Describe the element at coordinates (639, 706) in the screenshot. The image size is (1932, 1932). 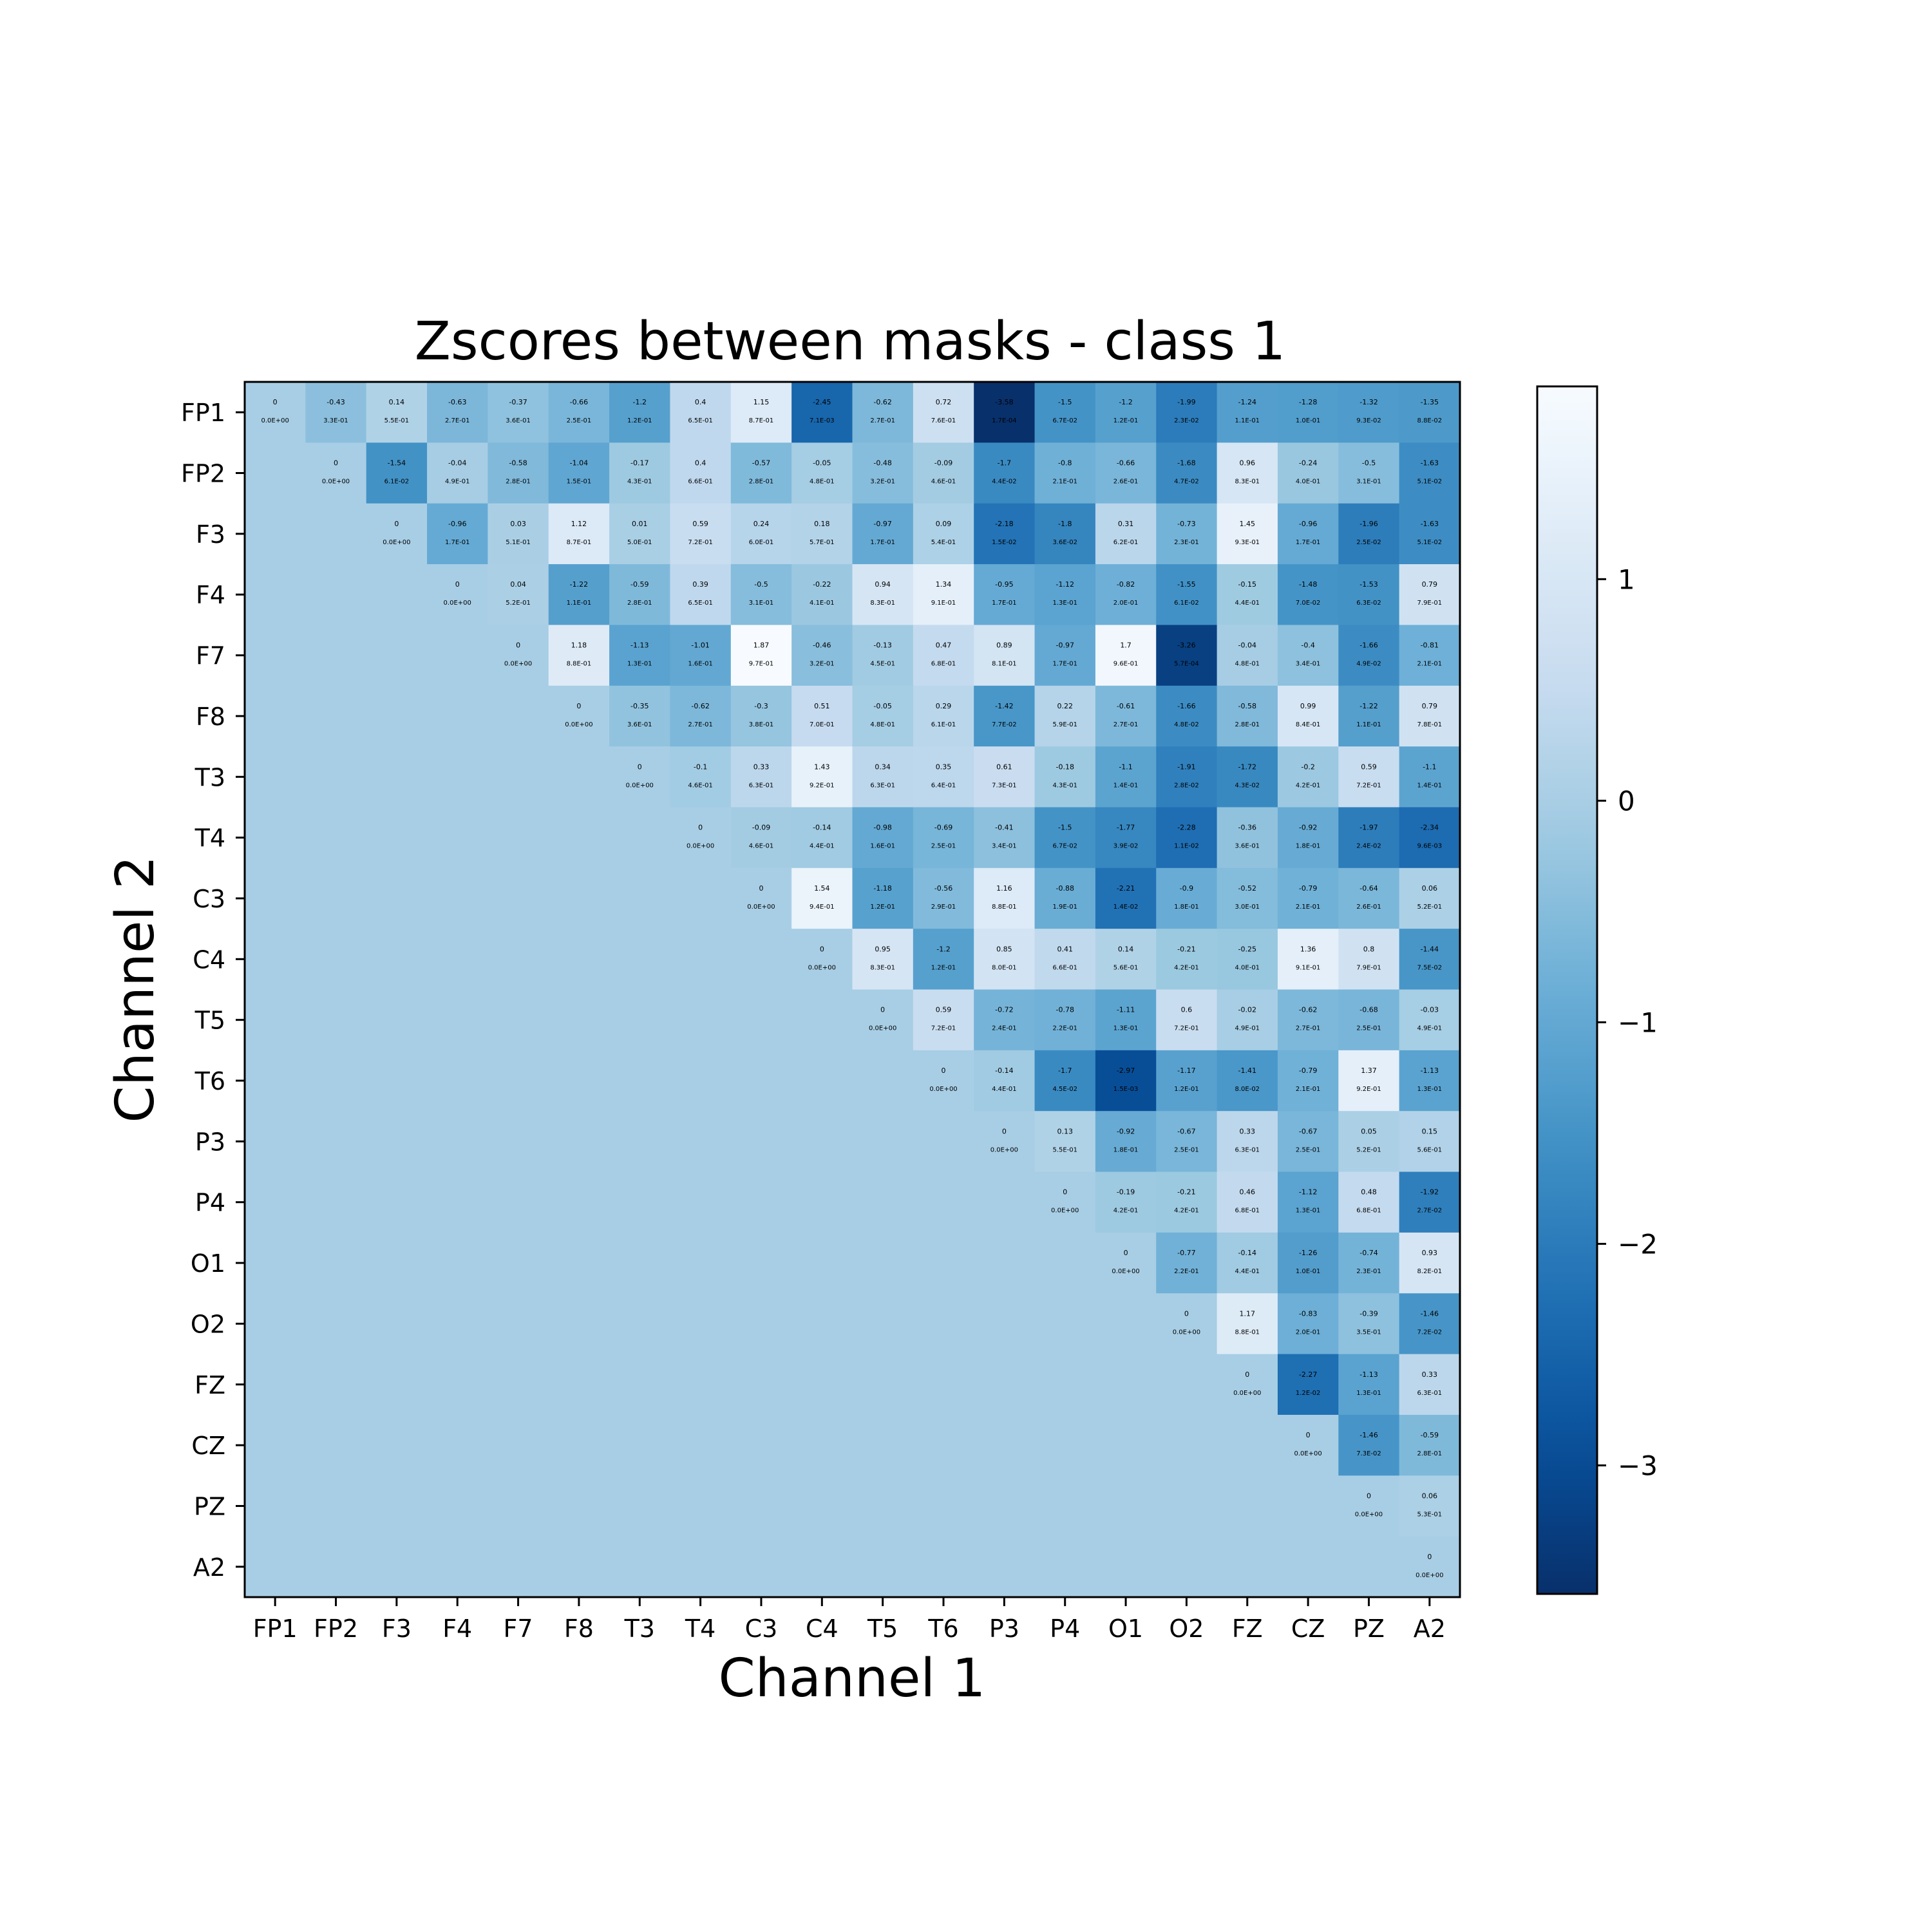
I see `cell-zscore-label: -0.35` at that location.